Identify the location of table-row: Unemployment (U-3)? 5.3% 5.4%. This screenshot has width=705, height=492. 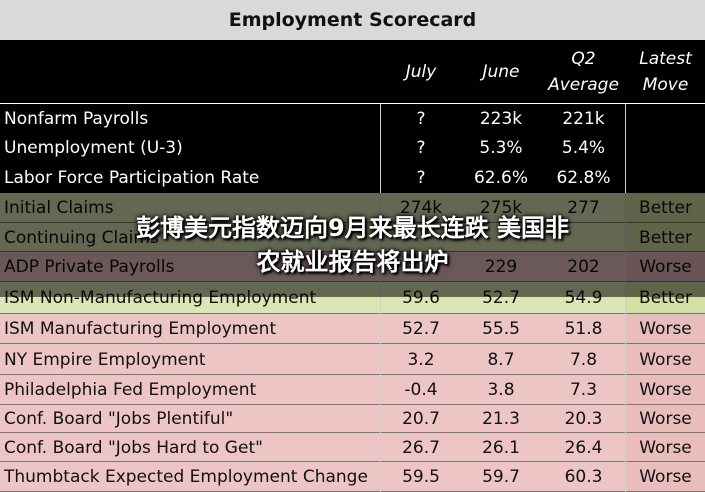
(352, 148).